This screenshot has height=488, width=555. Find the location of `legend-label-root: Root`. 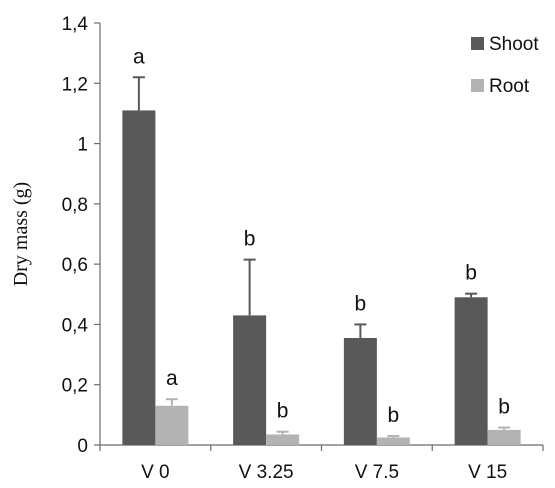

legend-label-root: Root is located at coordinates (509, 86).